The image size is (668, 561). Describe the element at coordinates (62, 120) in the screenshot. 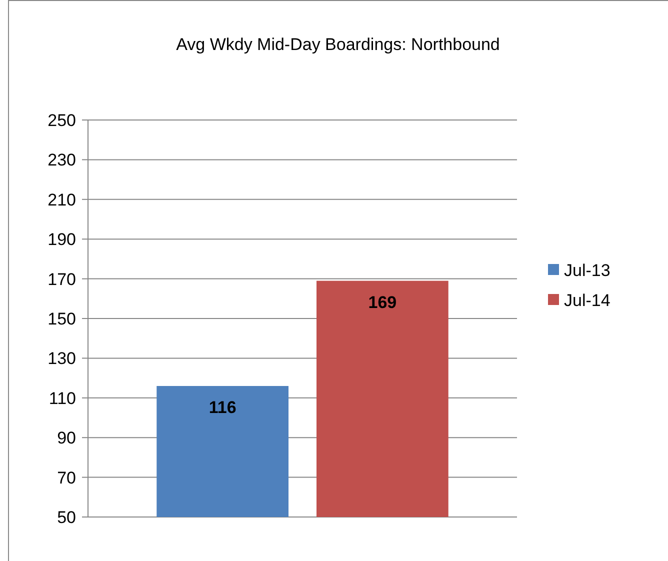

I see `y-tick-label: 250` at that location.